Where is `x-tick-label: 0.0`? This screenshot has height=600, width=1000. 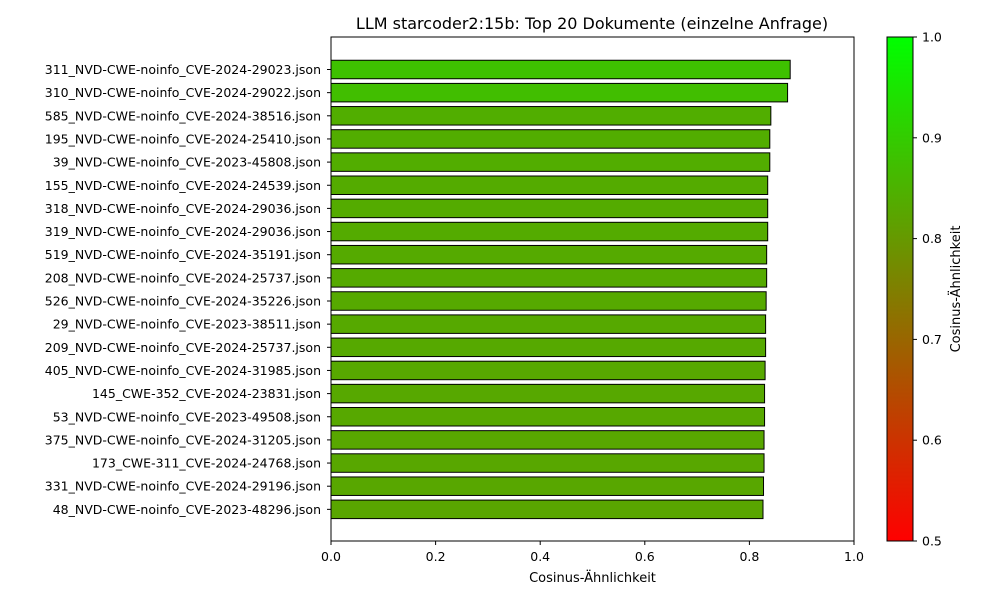 x-tick-label: 0.0 is located at coordinates (331, 556).